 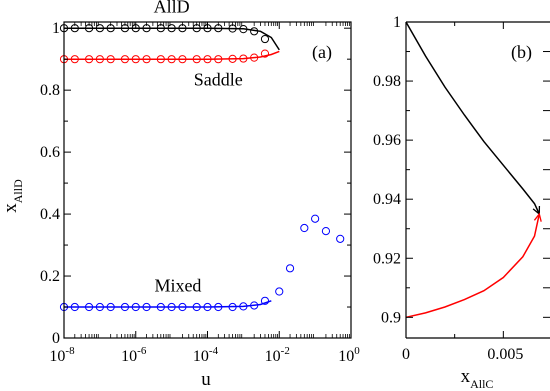 I want to click on series-label-saddle: Saddle, so click(x=218, y=79).